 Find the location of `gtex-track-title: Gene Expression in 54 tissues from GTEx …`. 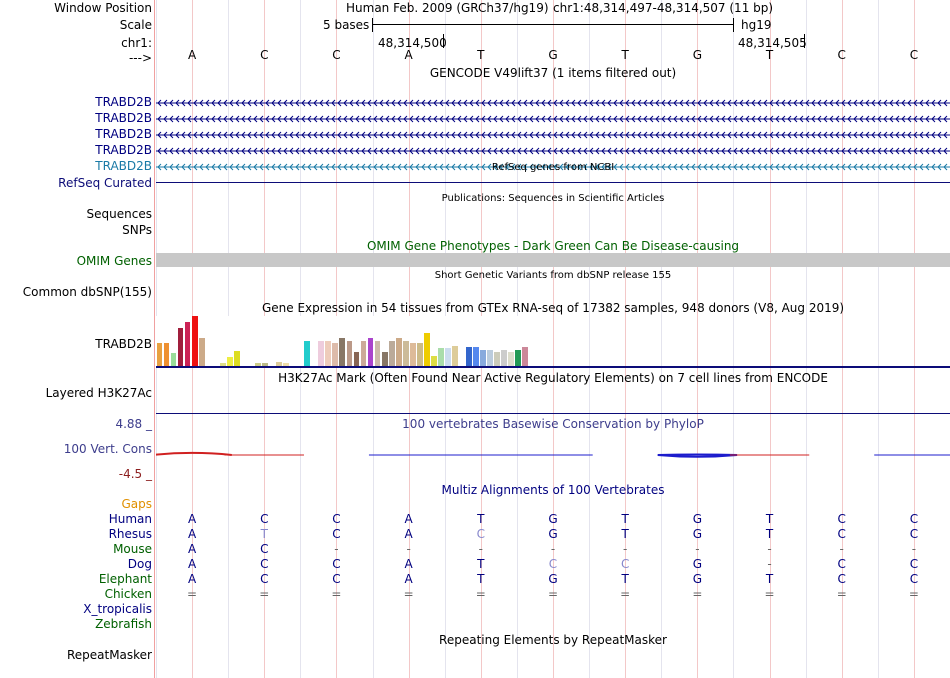

gtex-track-title: Gene Expression in 54 tissues from GTEx … is located at coordinates (553, 308).